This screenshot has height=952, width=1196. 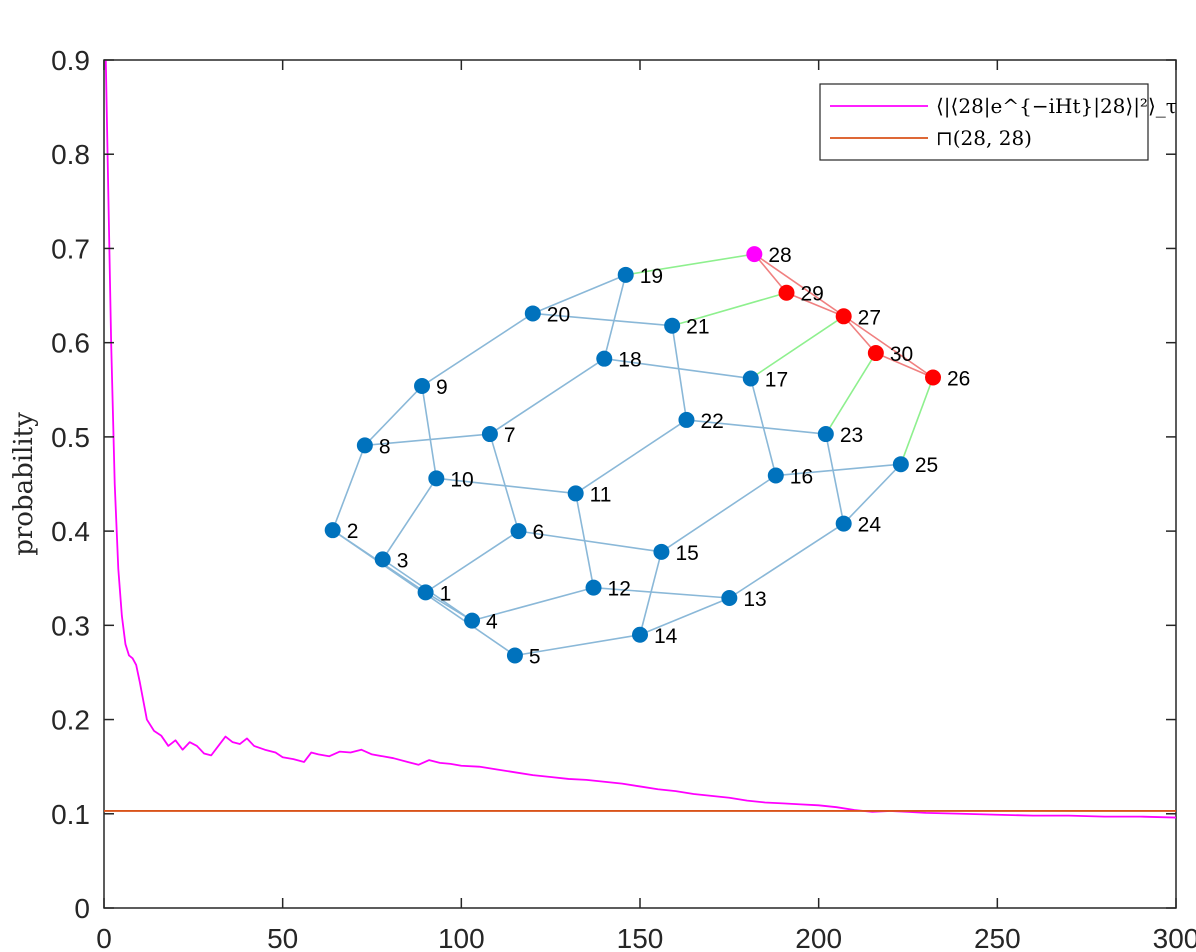 I want to click on y-tick-label: 0.7, so click(x=70, y=248).